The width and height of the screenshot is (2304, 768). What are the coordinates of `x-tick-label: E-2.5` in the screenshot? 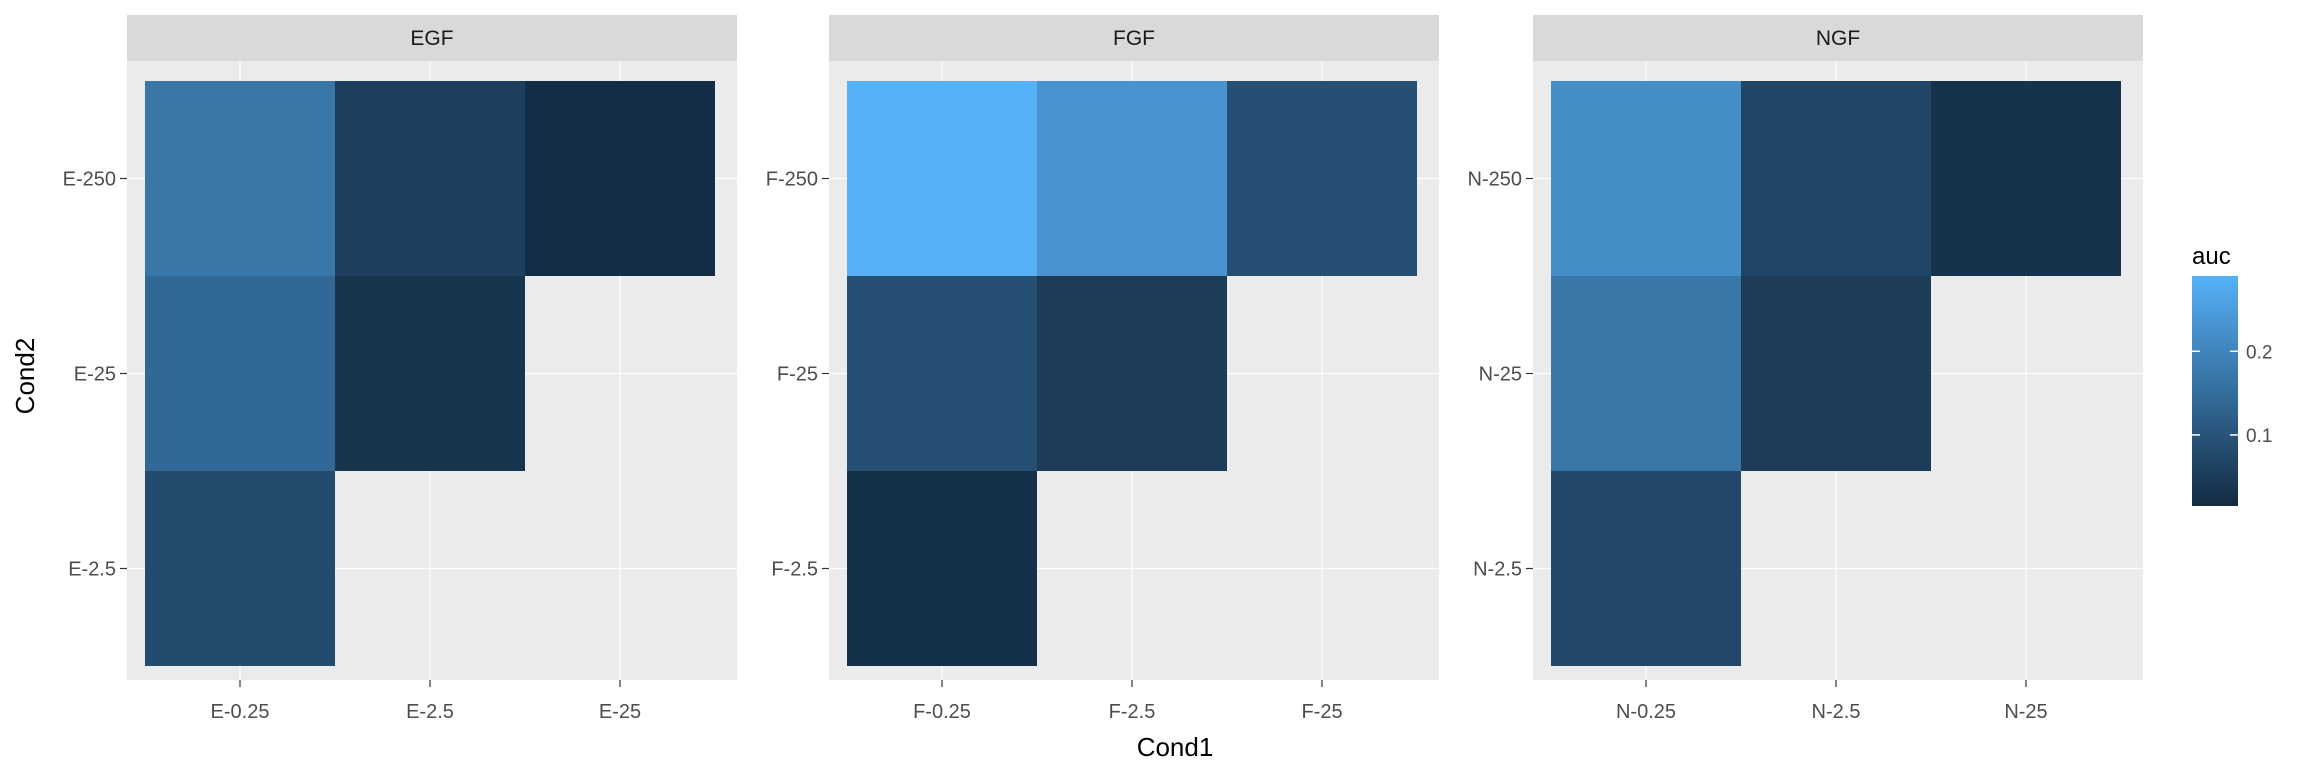 It's located at (430, 712).